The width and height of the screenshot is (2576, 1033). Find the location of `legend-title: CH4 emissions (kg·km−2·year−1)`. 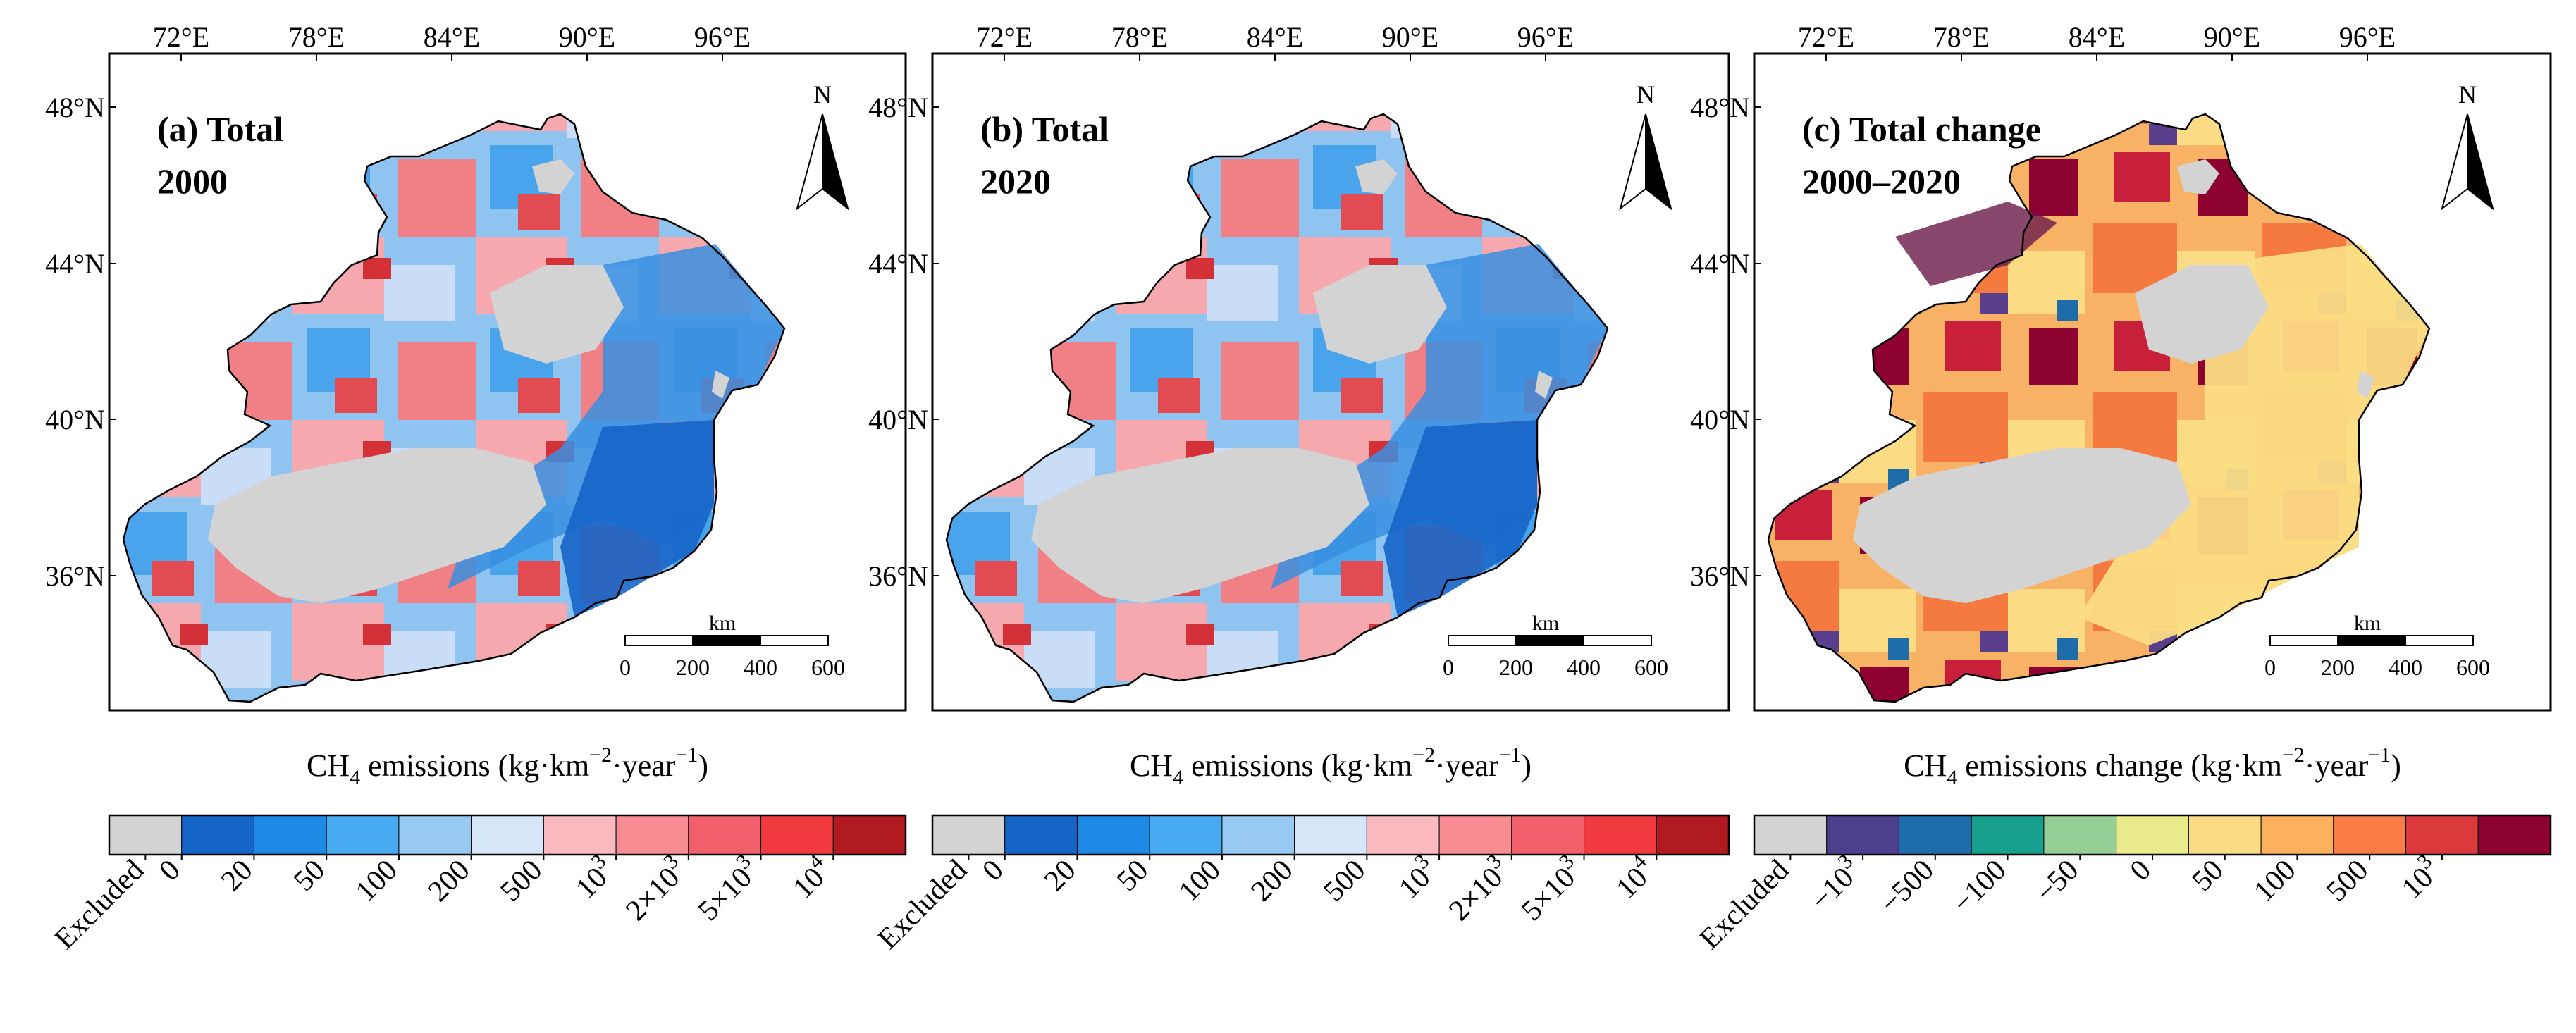

legend-title: CH4 emissions (kg·km−2·year−1) is located at coordinates (508, 766).